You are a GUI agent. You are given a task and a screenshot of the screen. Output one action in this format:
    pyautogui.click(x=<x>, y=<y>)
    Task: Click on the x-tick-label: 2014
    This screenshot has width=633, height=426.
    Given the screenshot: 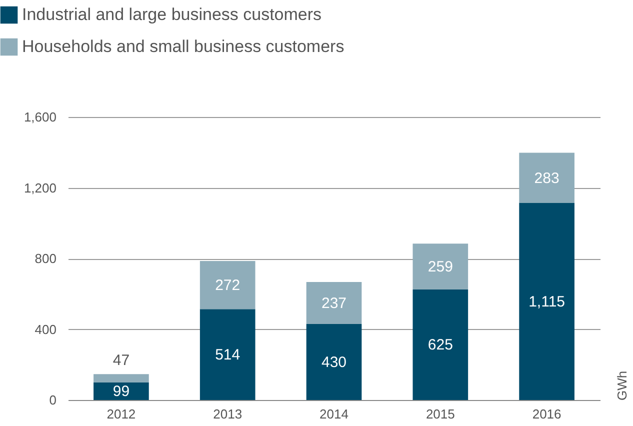 What is the action you would take?
    pyautogui.click(x=334, y=414)
    